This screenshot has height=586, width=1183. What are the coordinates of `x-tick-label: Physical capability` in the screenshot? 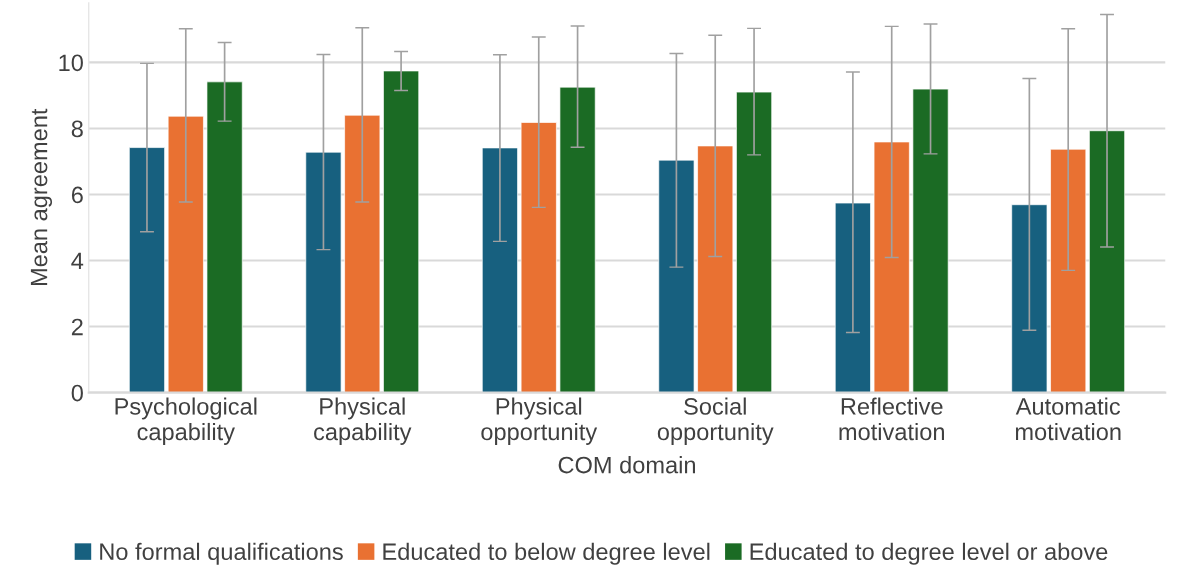 It's located at (363, 421).